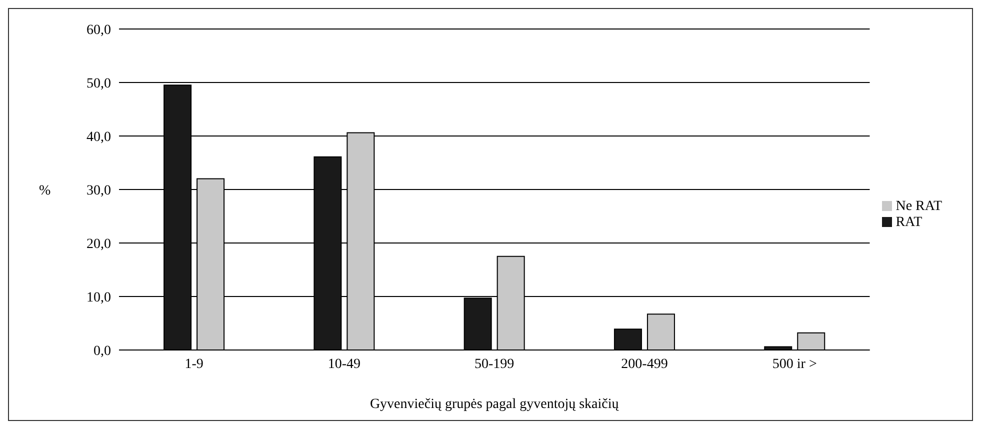 The image size is (981, 429). What do you see at coordinates (494, 404) in the screenshot?
I see `x-axis-title: Gyvenviečių grupės pagal gyventojų skaičių` at bounding box center [494, 404].